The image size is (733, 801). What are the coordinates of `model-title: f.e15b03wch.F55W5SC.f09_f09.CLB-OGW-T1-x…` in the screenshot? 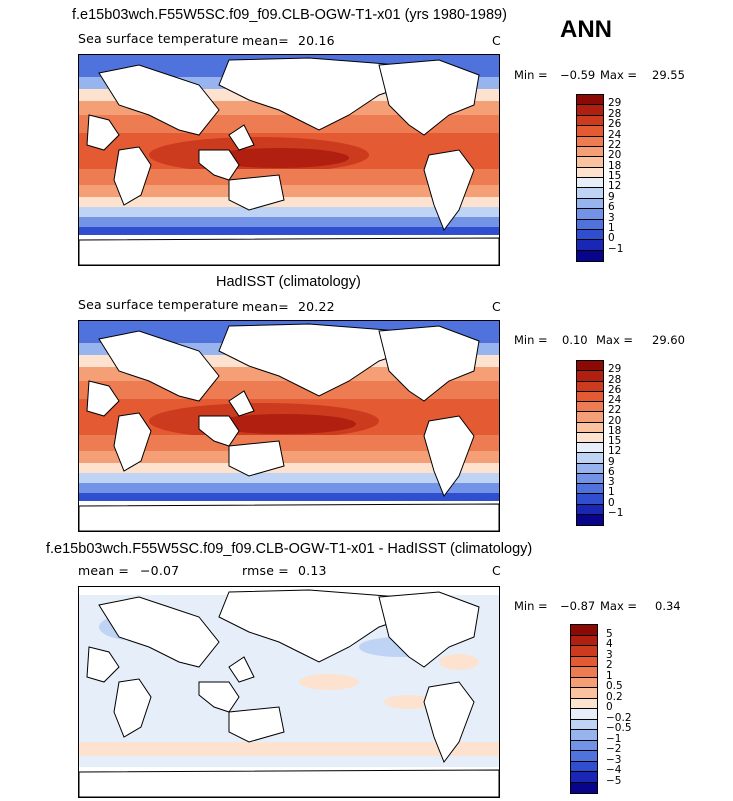 It's located at (289, 15).